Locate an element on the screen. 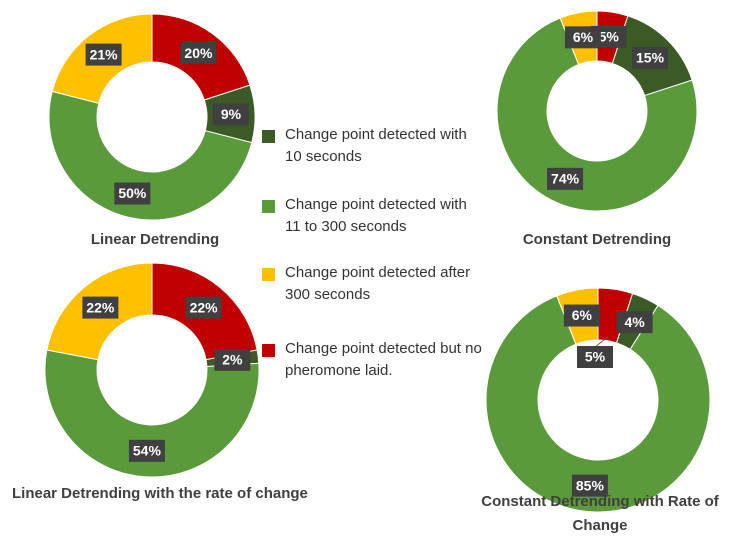  data-label: 85% is located at coordinates (590, 485).